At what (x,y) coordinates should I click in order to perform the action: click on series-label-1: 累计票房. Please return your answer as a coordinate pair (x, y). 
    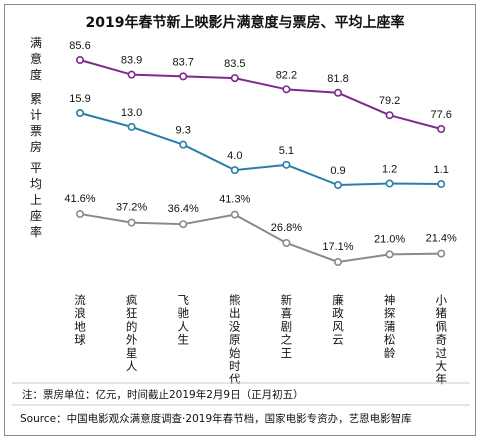
    Looking at the image, I should click on (36, 123).